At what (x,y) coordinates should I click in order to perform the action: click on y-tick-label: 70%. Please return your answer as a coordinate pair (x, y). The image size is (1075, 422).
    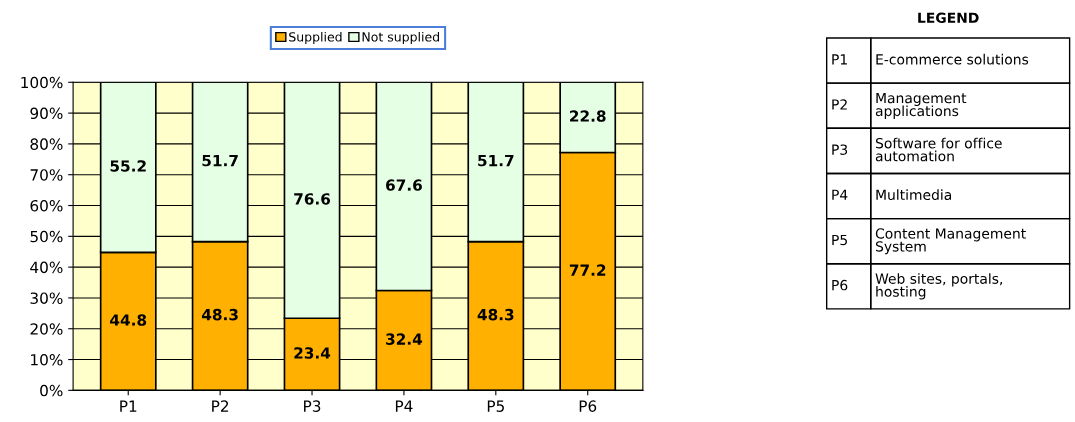
    Looking at the image, I should click on (46, 175).